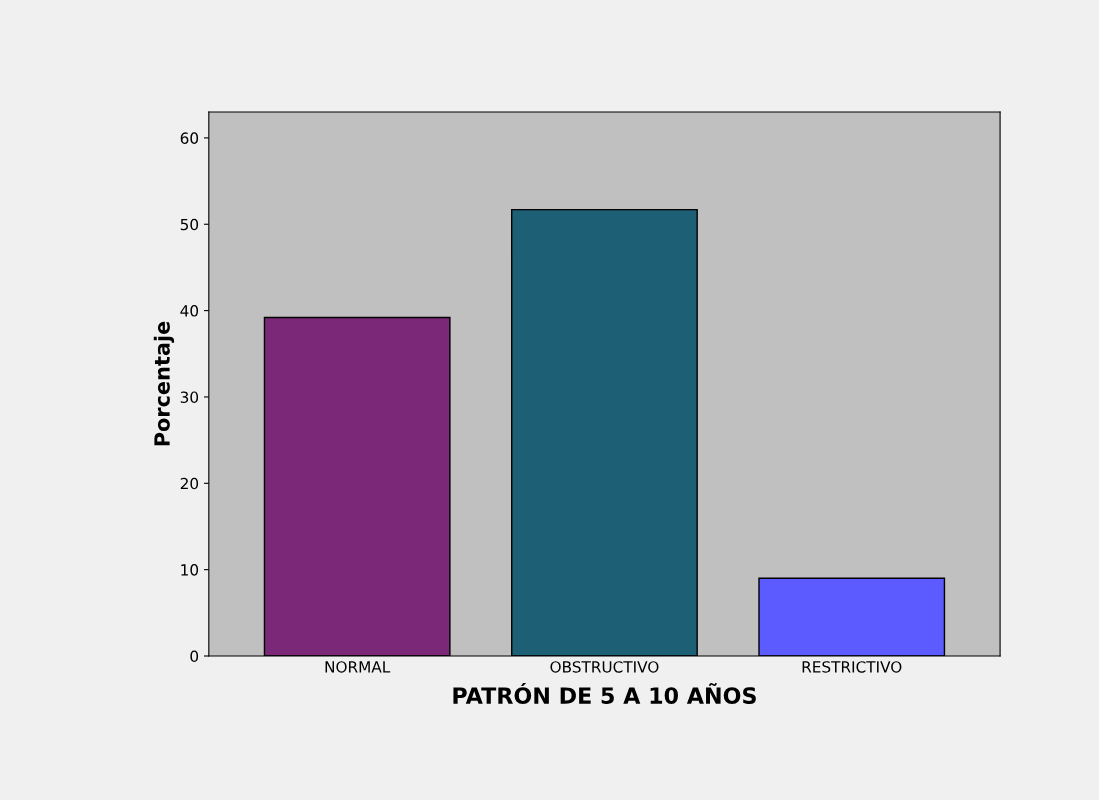  I want to click on y-axis-title: Porcentaje, so click(164, 383).